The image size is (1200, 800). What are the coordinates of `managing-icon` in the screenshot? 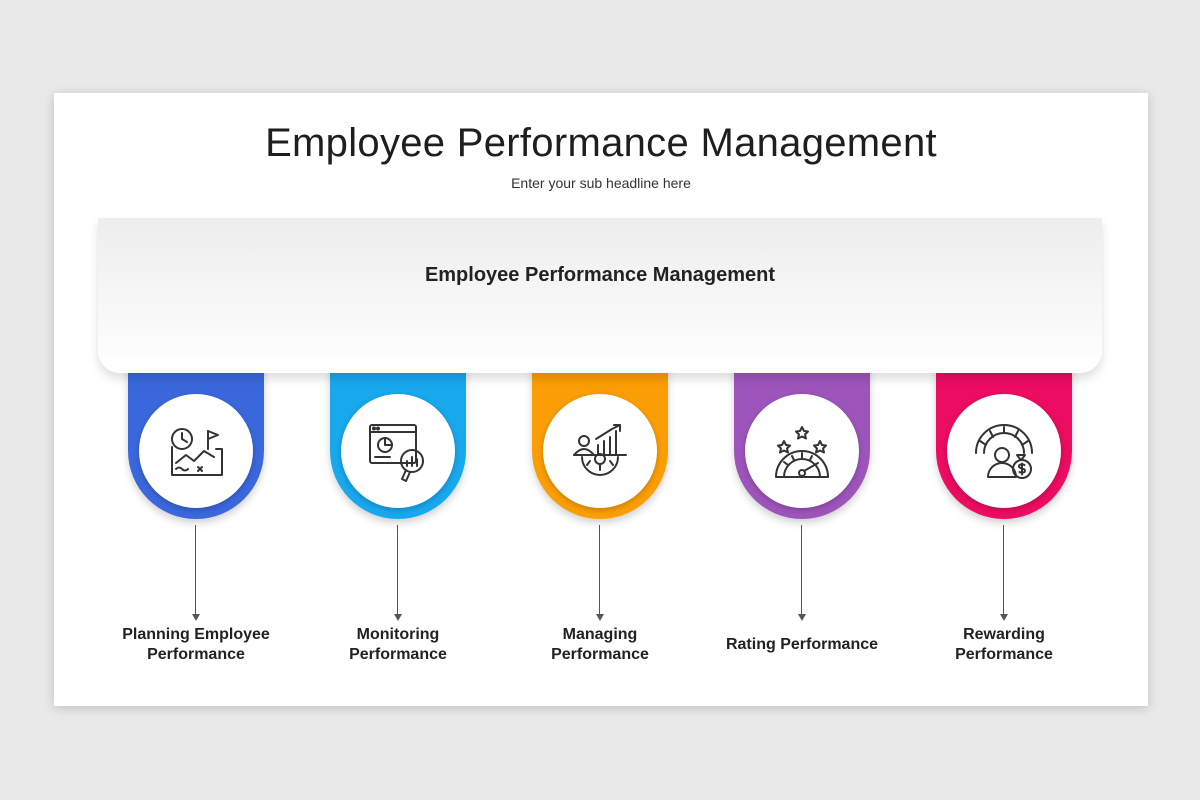 It's located at (600, 450).